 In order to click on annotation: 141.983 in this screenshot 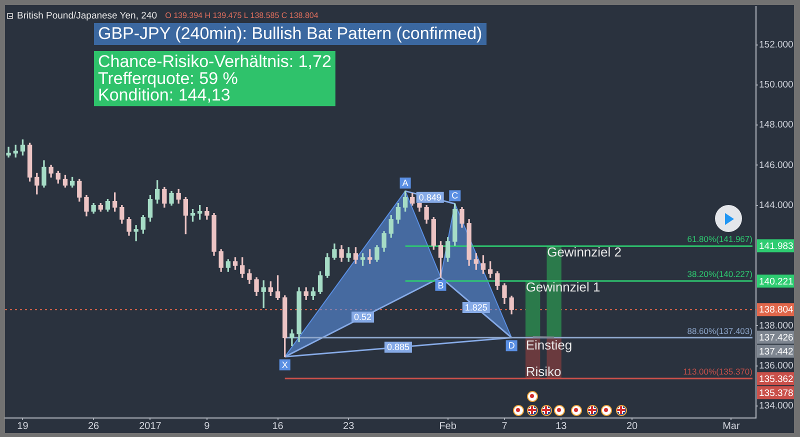, I will do `click(776, 246)`.